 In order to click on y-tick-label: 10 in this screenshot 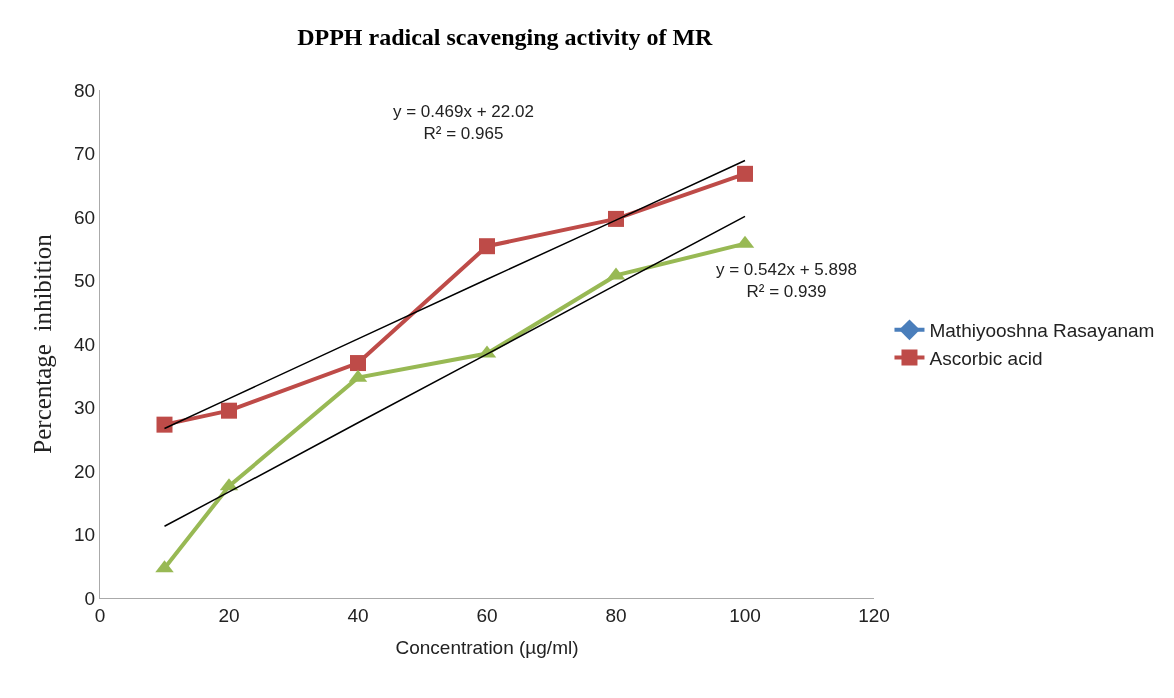, I will do `click(85, 535)`.